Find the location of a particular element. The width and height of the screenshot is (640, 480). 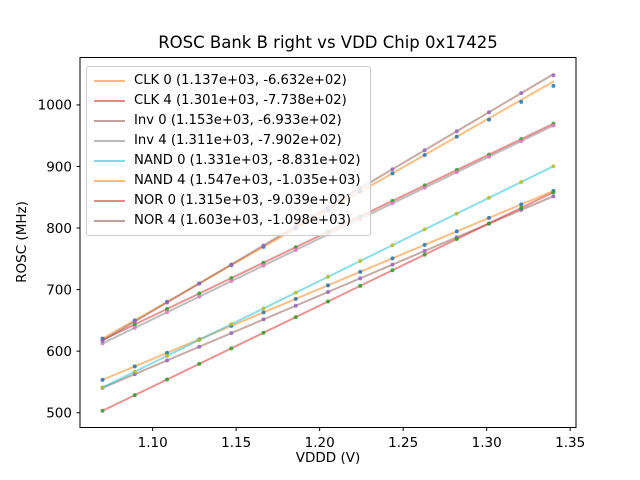

x-tick-label: 1.15 is located at coordinates (236, 443).